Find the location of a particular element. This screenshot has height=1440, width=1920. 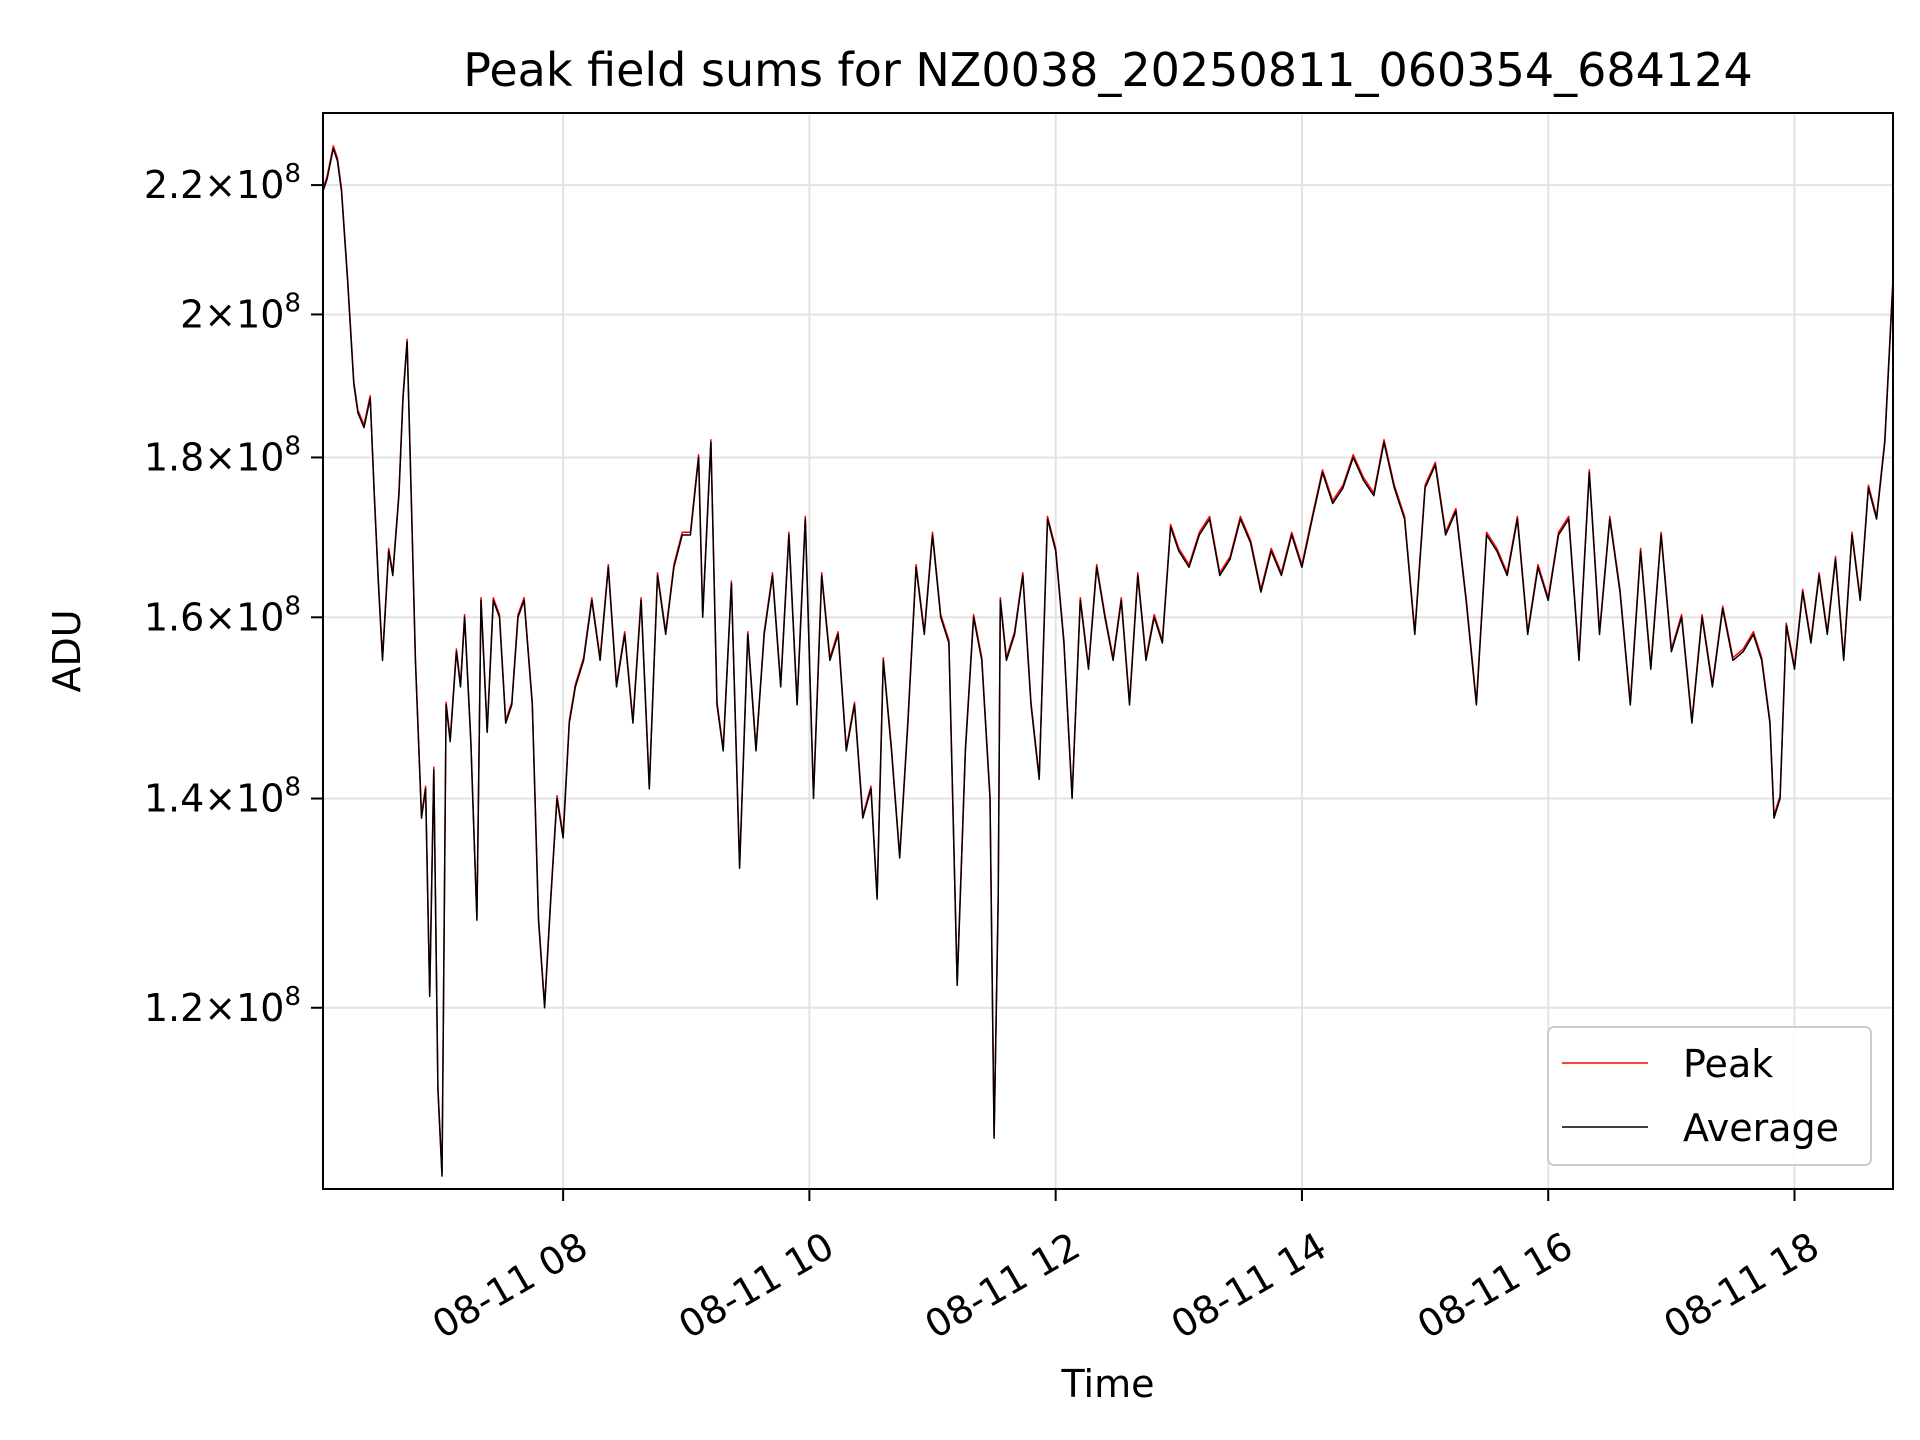

x-tick-label: 08-11 16 is located at coordinates (1495, 1286).